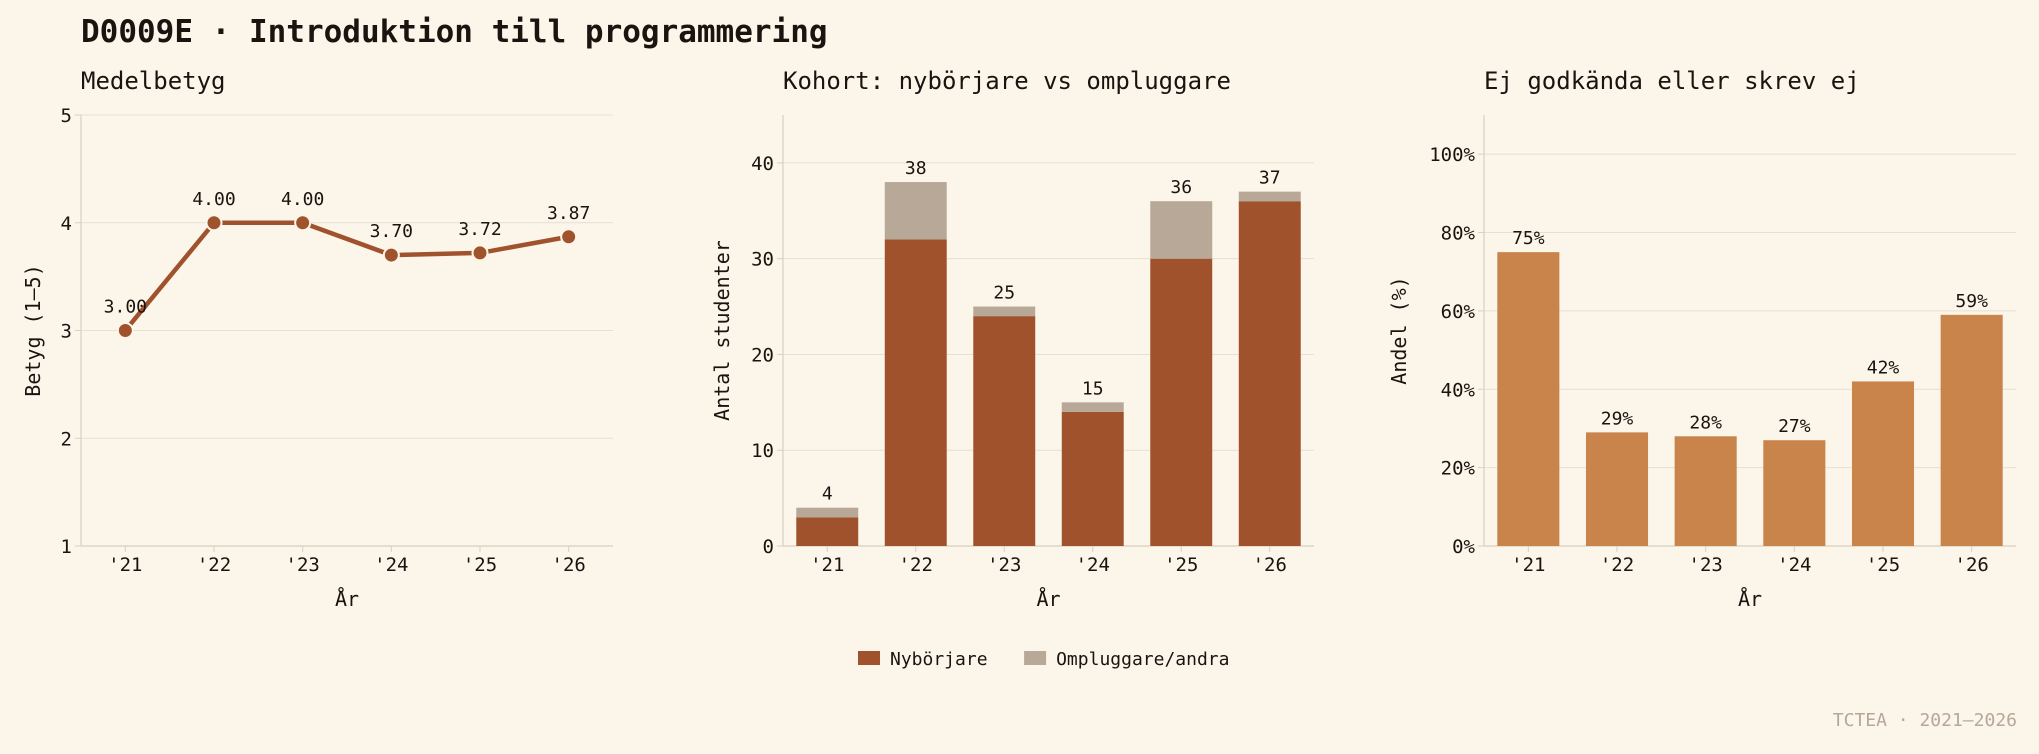 Image resolution: width=2039 pixels, height=754 pixels. Describe the element at coordinates (568, 213) in the screenshot. I see `data-label: 3.87` at that location.